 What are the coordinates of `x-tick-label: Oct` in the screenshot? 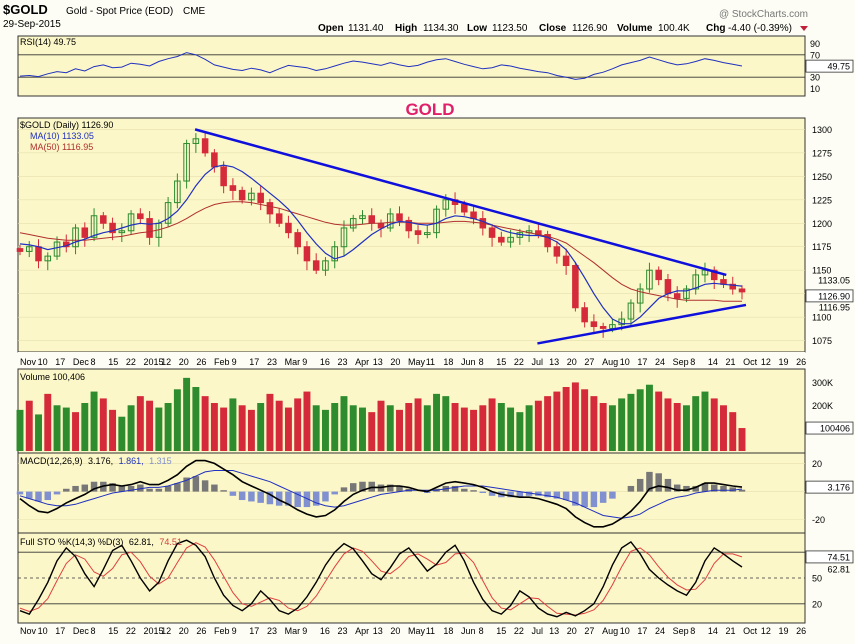 It's located at (750, 631).